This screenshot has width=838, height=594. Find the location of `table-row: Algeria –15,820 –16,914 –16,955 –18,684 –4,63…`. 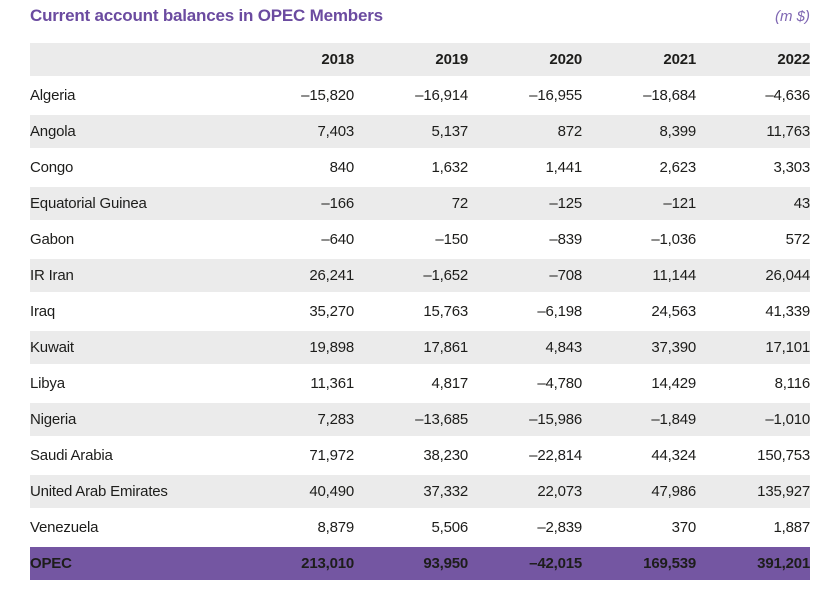

table-row: Algeria –15,820 –16,914 –16,955 –18,684 –4,63… is located at coordinates (420, 95).